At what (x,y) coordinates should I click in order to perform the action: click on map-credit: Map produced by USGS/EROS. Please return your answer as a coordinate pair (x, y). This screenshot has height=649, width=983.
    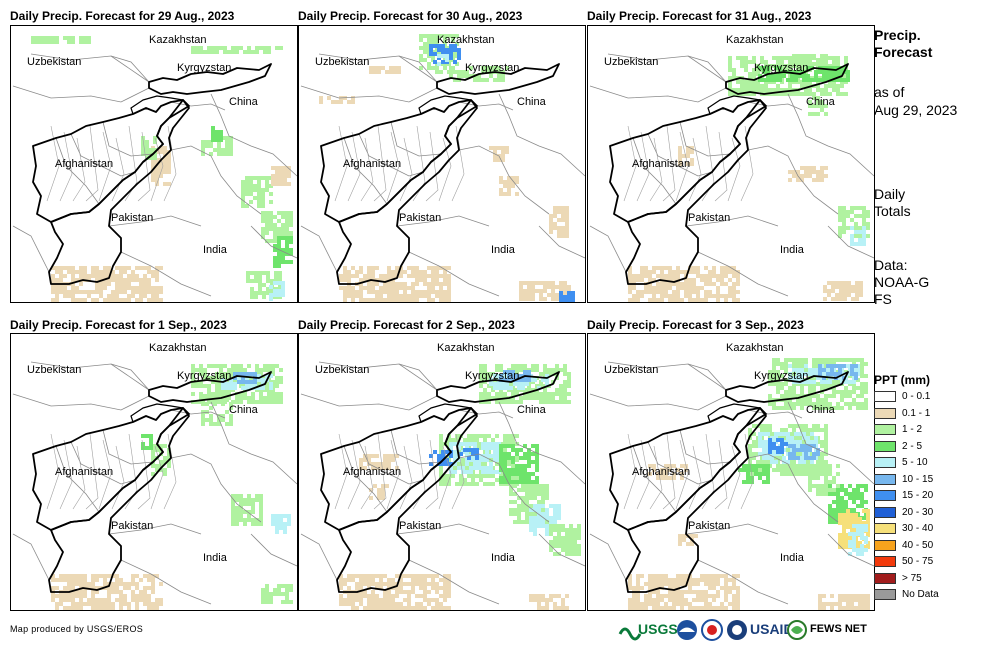
    Looking at the image, I should click on (77, 629).